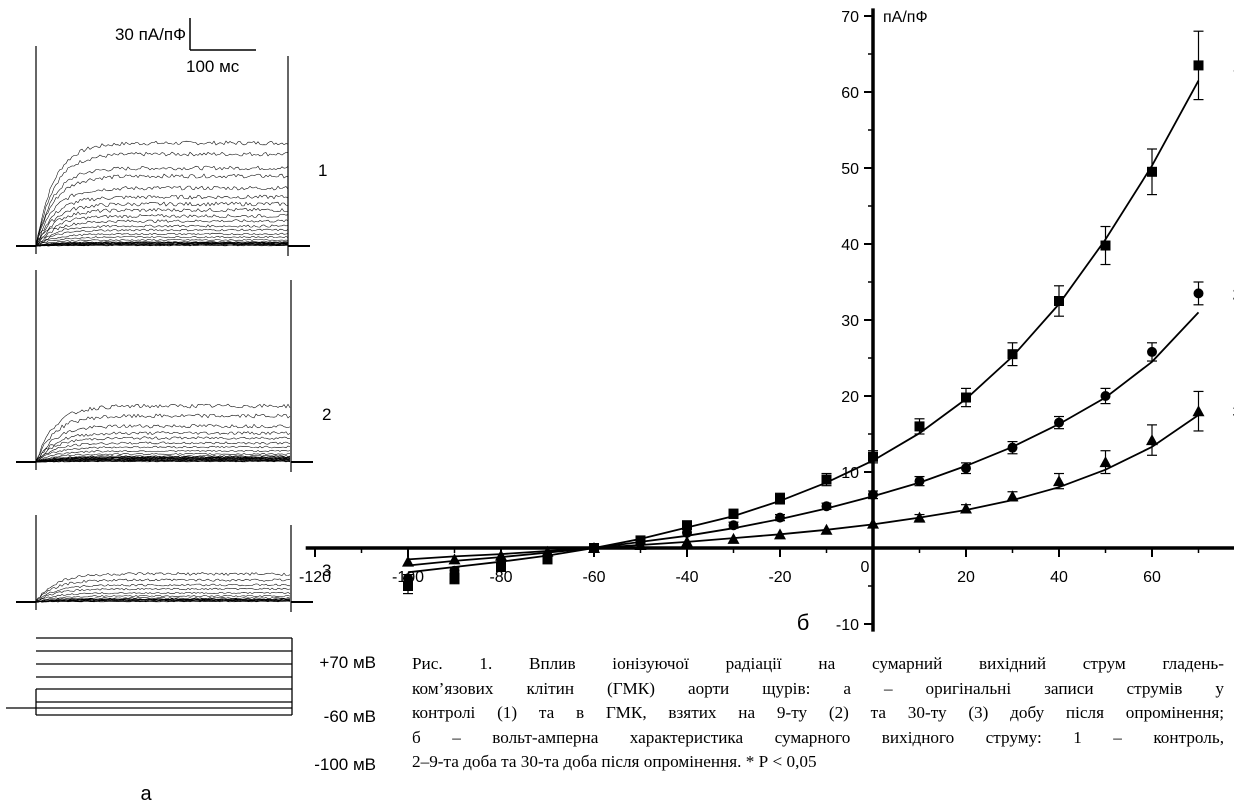 The width and height of the screenshot is (1234, 803). I want to click on trace-label-2: 2, so click(326, 414).